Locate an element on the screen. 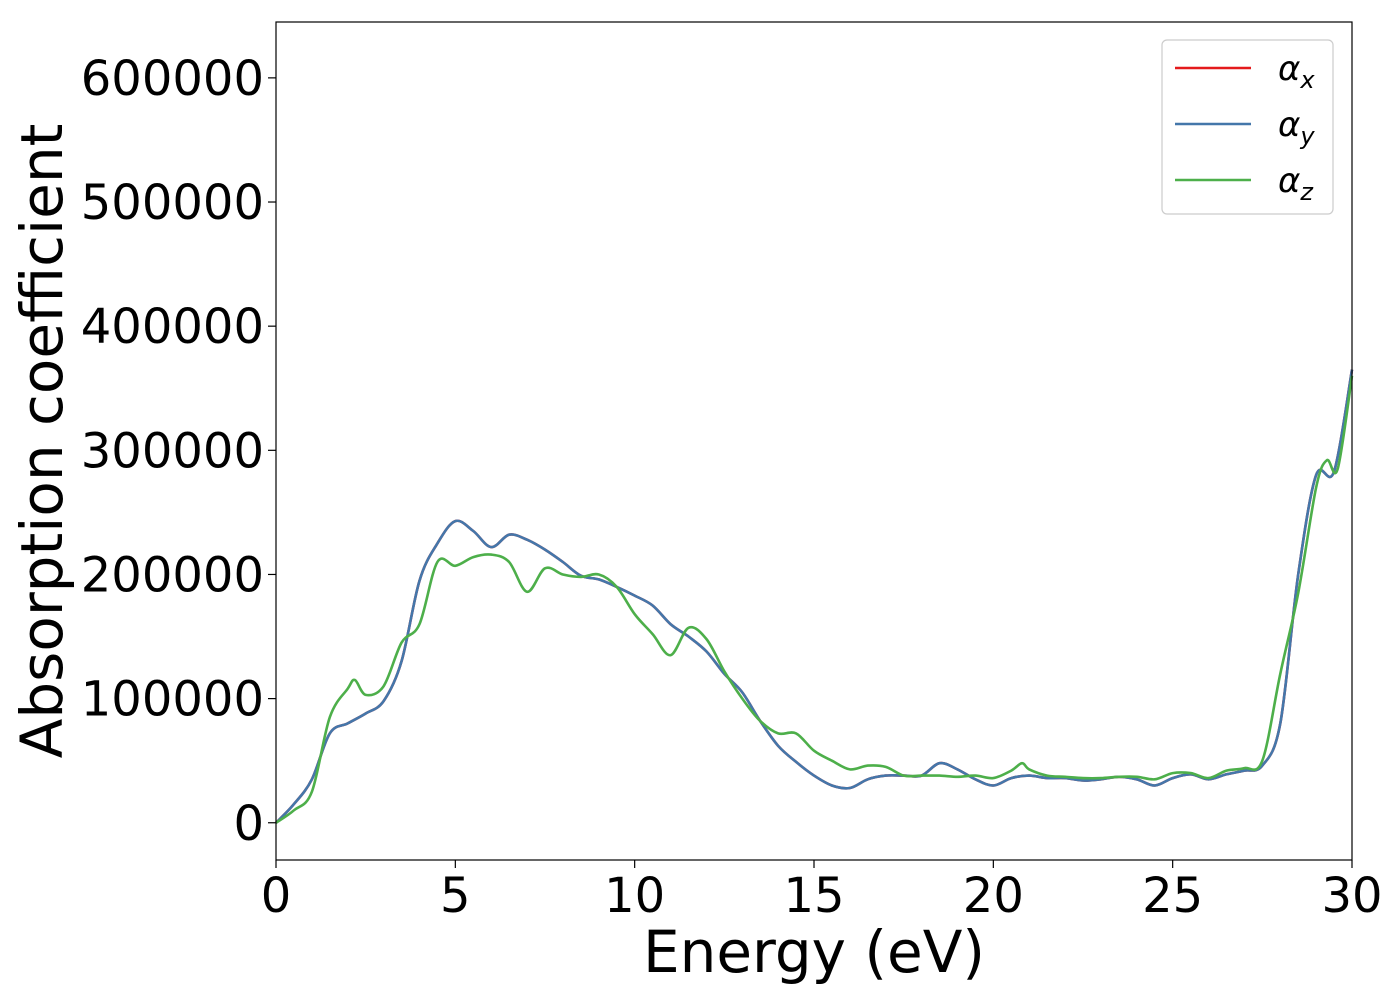 The height and width of the screenshot is (1000, 1400). y-tick-label: 0 is located at coordinates (248, 824).